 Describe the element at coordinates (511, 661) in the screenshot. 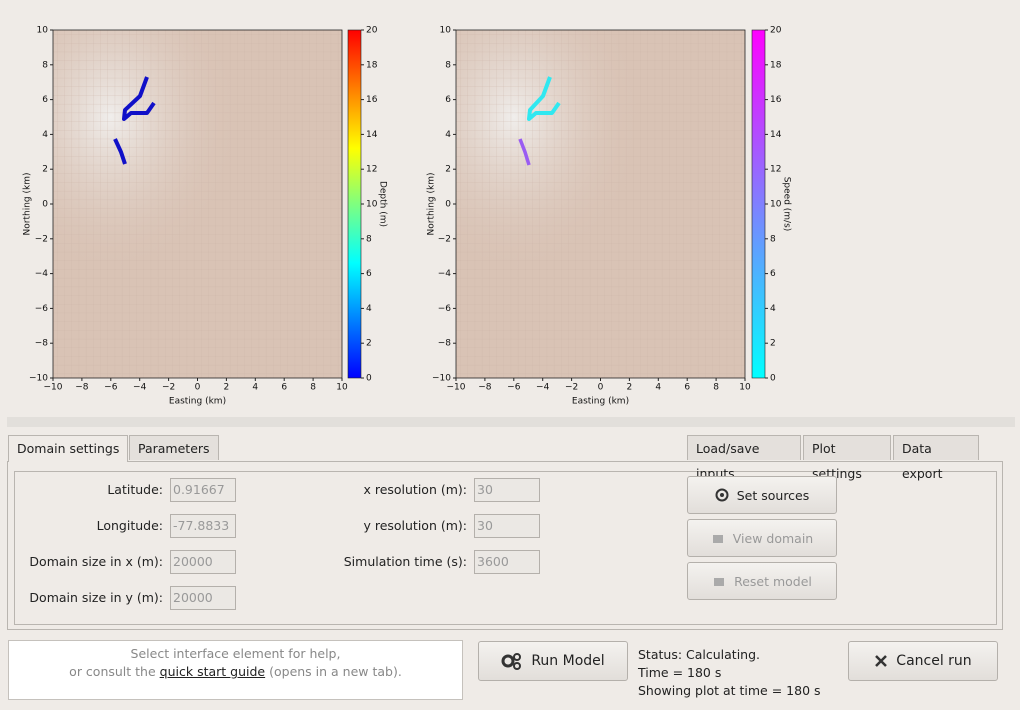

I see `gear-icon` at that location.